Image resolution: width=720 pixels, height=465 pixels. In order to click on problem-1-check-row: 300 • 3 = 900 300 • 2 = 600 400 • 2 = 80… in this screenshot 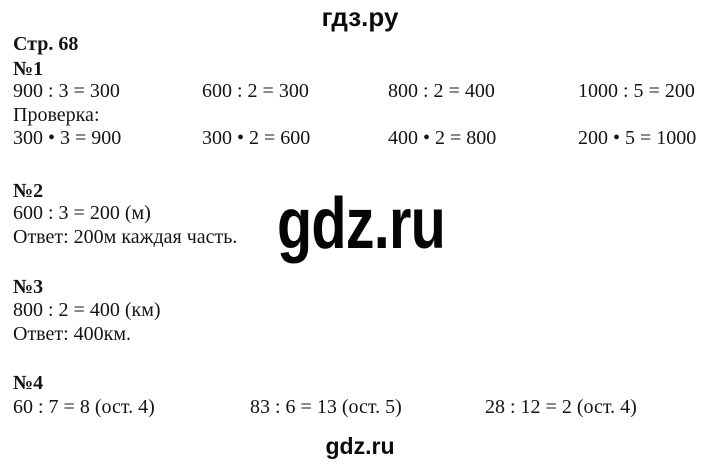, I will do `click(360, 138)`.